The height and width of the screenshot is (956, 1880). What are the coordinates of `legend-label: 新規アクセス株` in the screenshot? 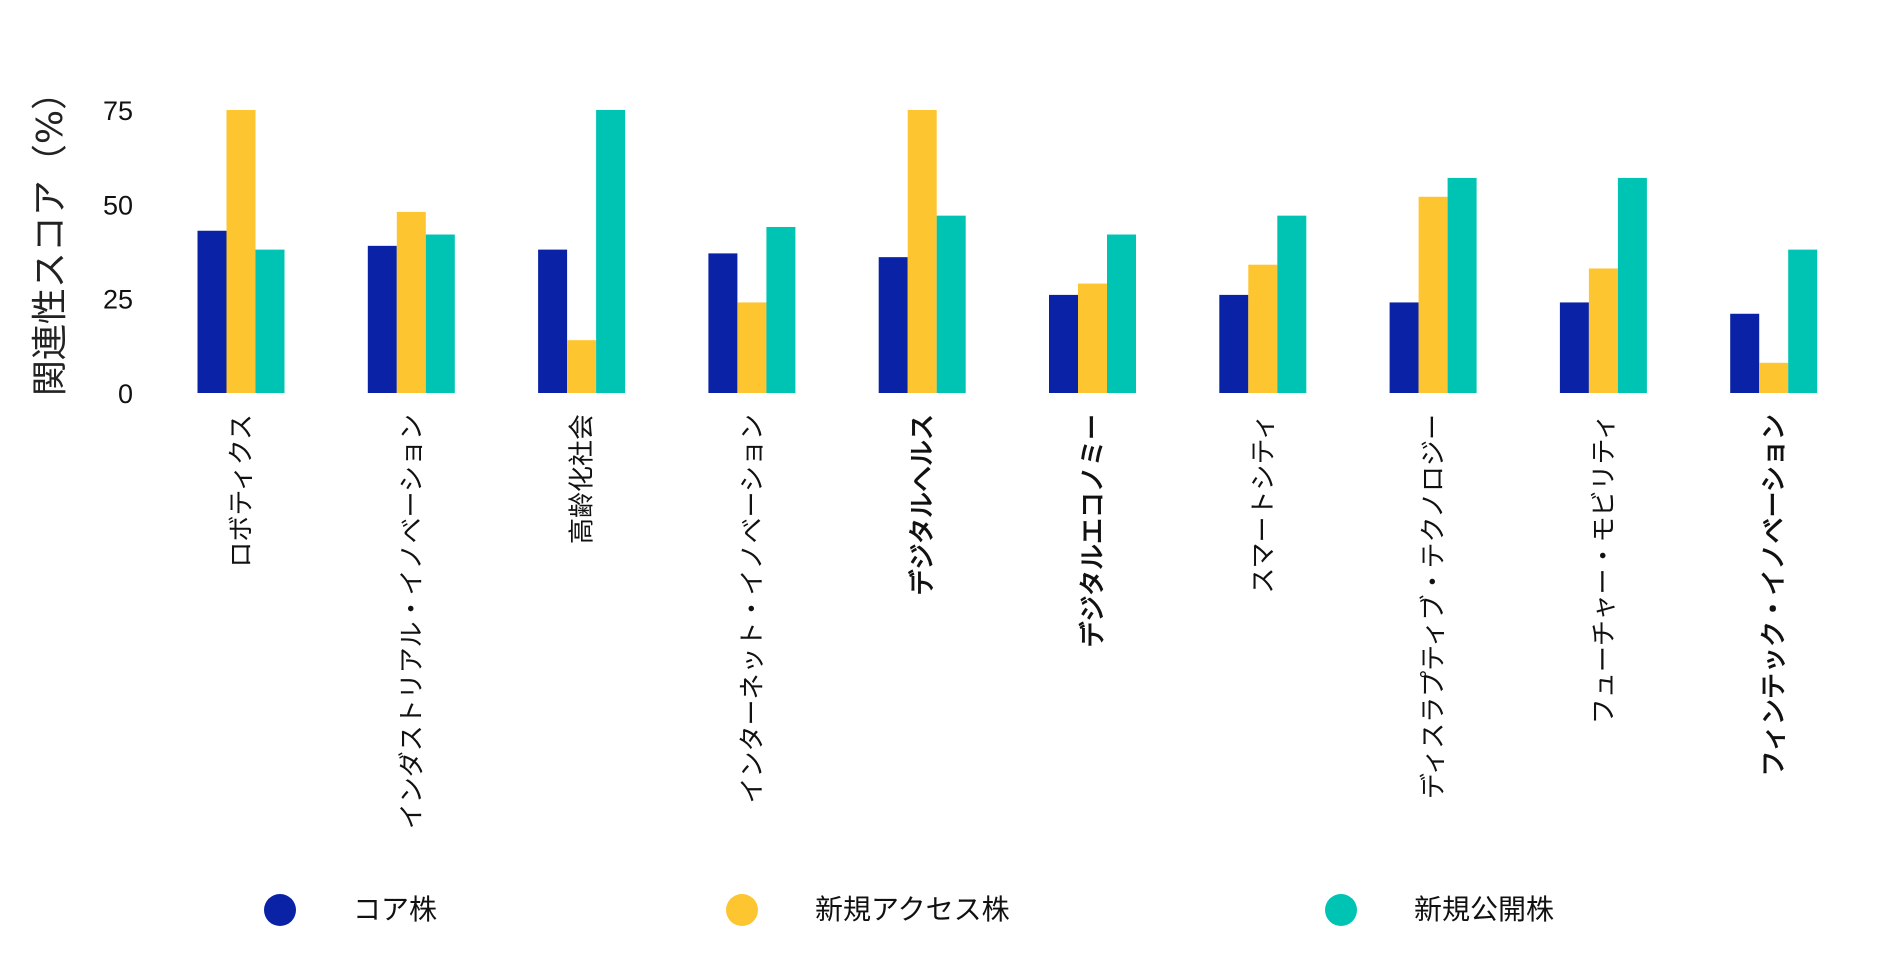 It's located at (912, 909).